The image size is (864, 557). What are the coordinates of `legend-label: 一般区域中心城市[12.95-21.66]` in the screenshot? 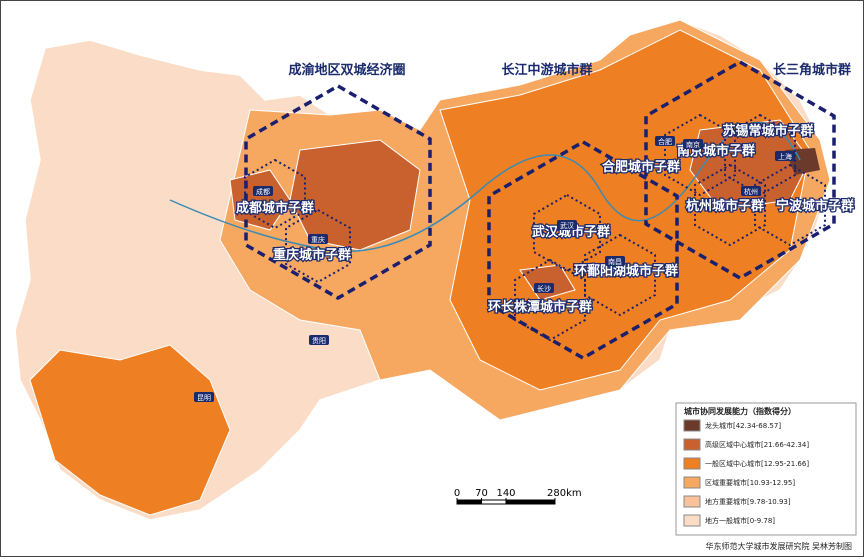 It's located at (757, 463).